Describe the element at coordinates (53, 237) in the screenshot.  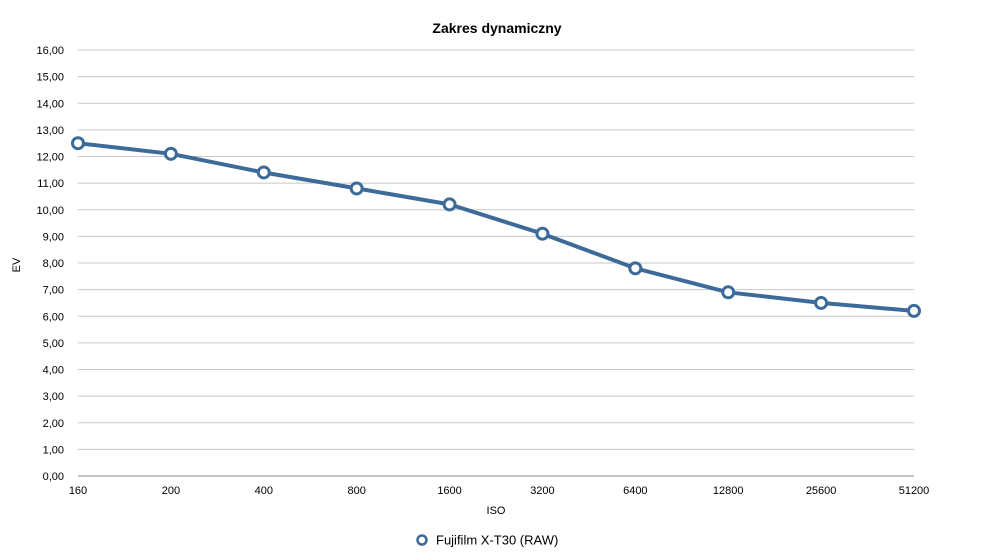
I see `y-tick-label: 9,00` at that location.